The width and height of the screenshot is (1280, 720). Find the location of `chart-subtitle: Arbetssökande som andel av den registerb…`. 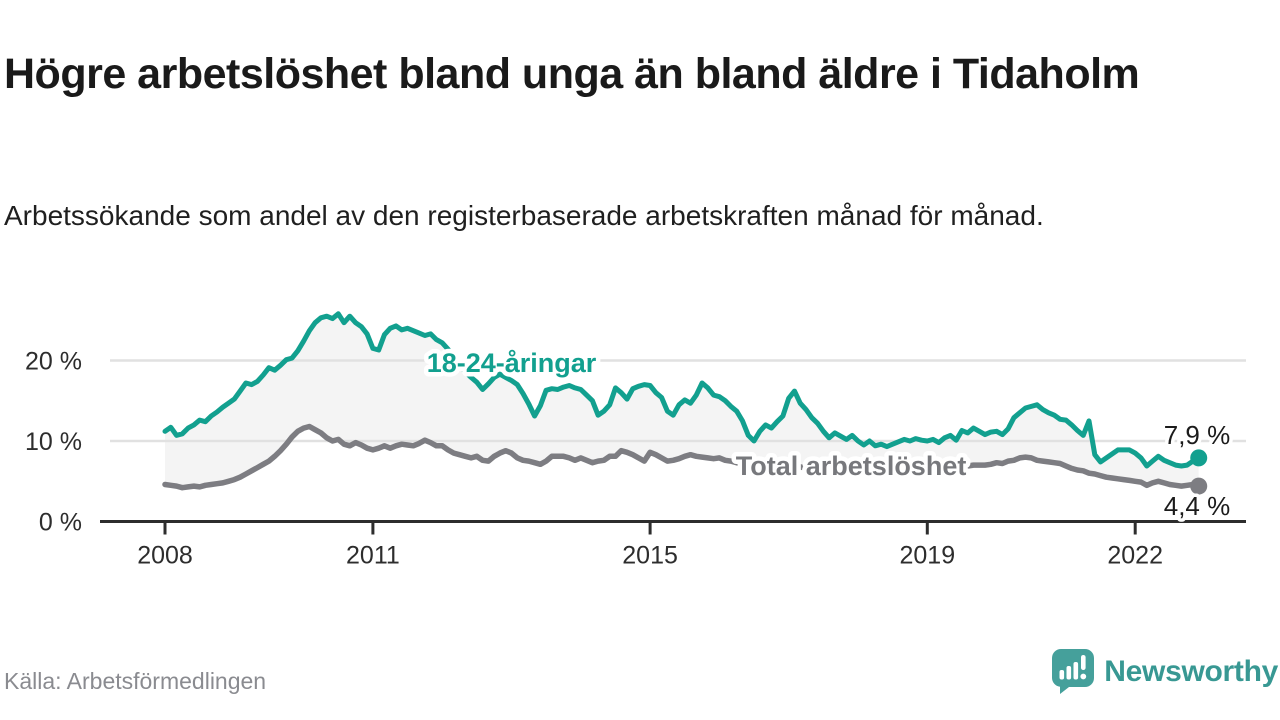

chart-subtitle: Arbetssökande som andel av den registerb… is located at coordinates (524, 215).